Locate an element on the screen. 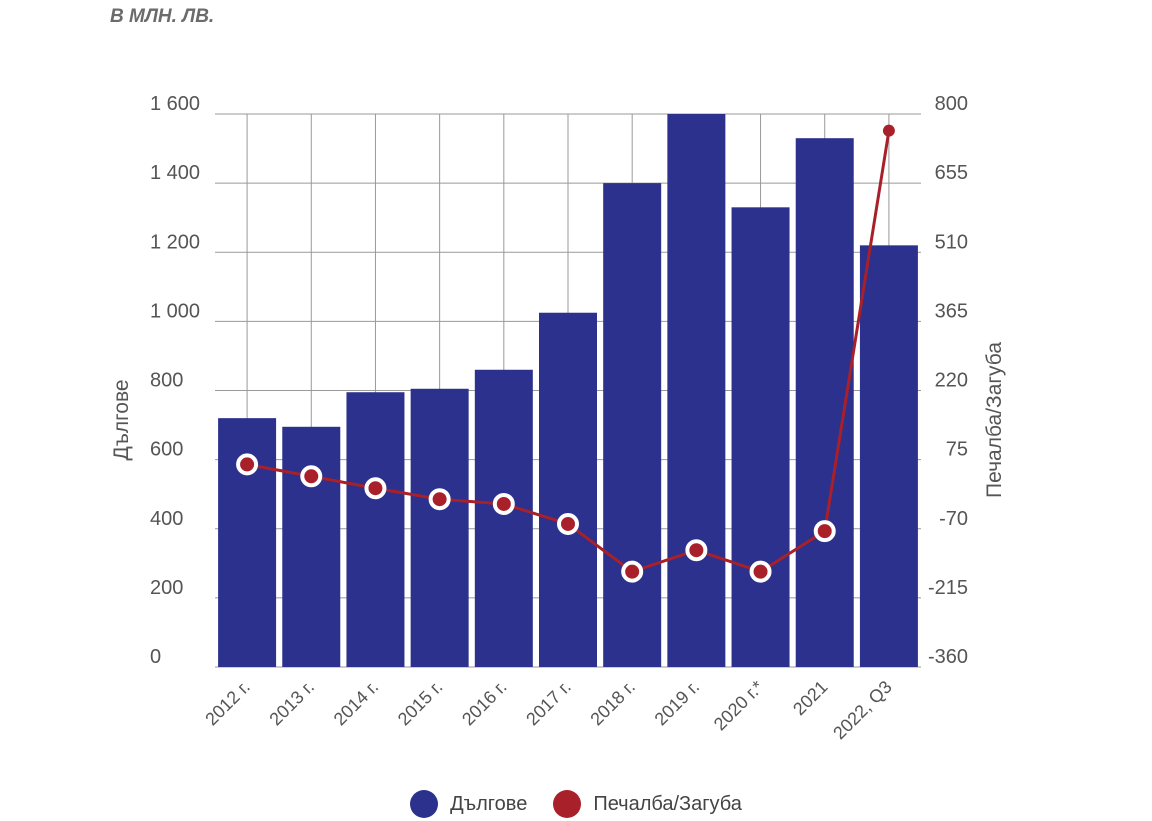  y2-tick-label: 75 is located at coordinates (957, 450).